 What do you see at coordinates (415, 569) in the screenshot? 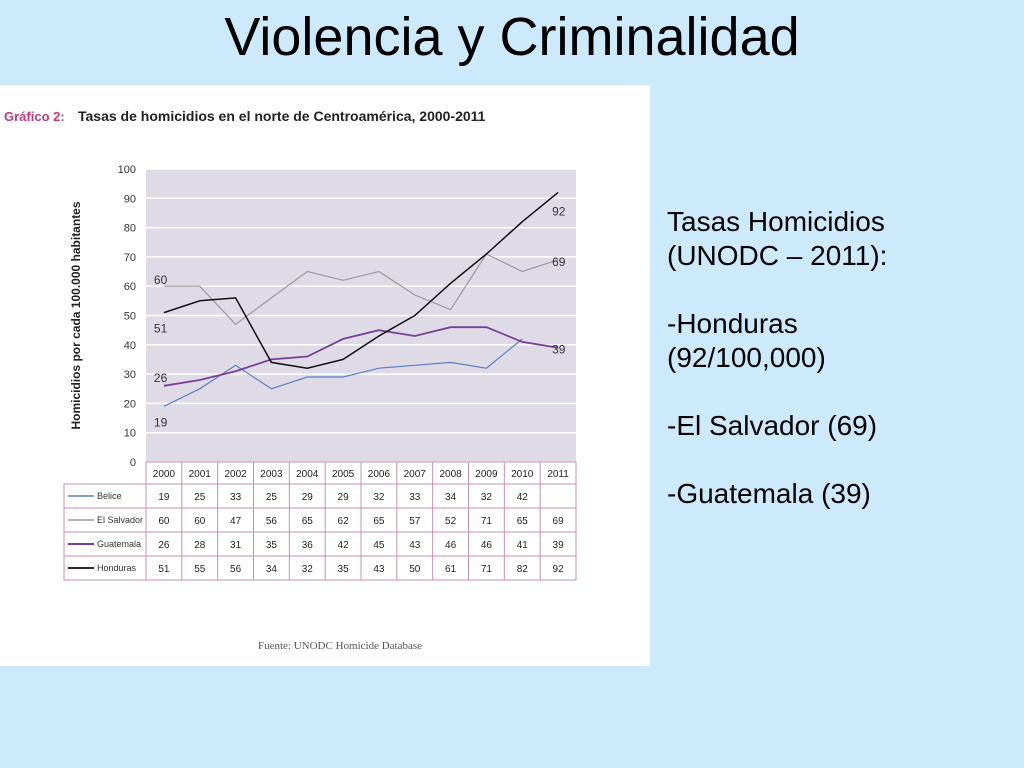
I see `table-cell-value: 50` at bounding box center [415, 569].